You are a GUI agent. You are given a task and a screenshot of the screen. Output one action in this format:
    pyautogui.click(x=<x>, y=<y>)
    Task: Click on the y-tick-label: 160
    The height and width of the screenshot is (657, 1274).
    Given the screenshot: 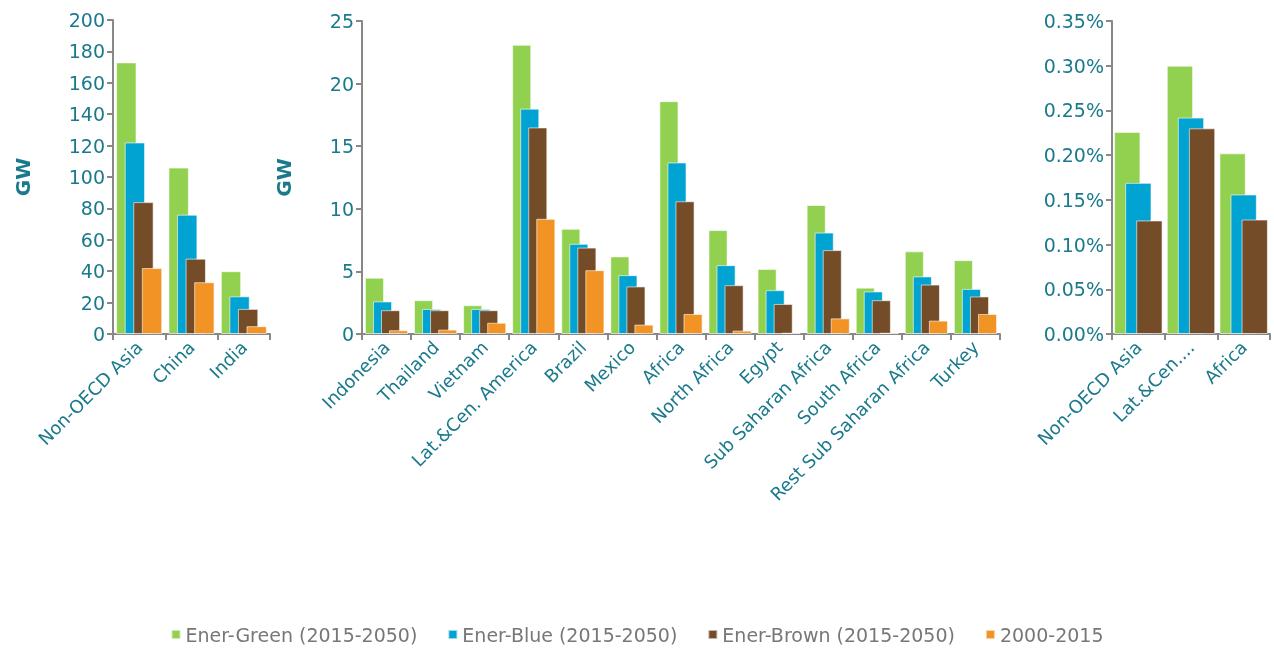 What is the action you would take?
    pyautogui.click(x=86, y=82)
    